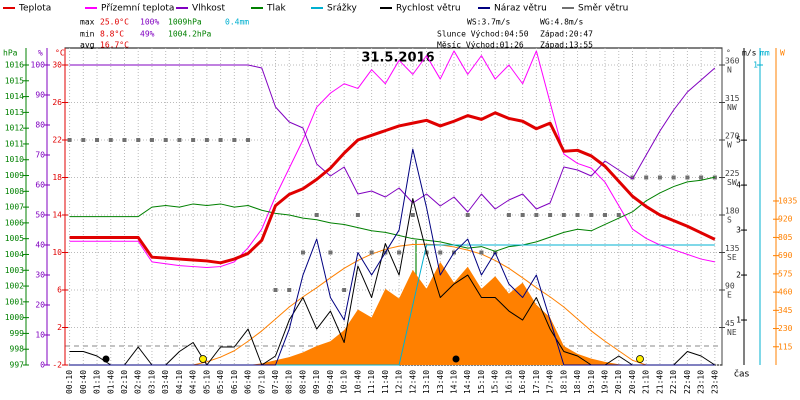 The height and width of the screenshot is (400, 800). What do you see at coordinates (149, 22) in the screenshot?
I see `stat-value: 100%` at bounding box center [149, 22].